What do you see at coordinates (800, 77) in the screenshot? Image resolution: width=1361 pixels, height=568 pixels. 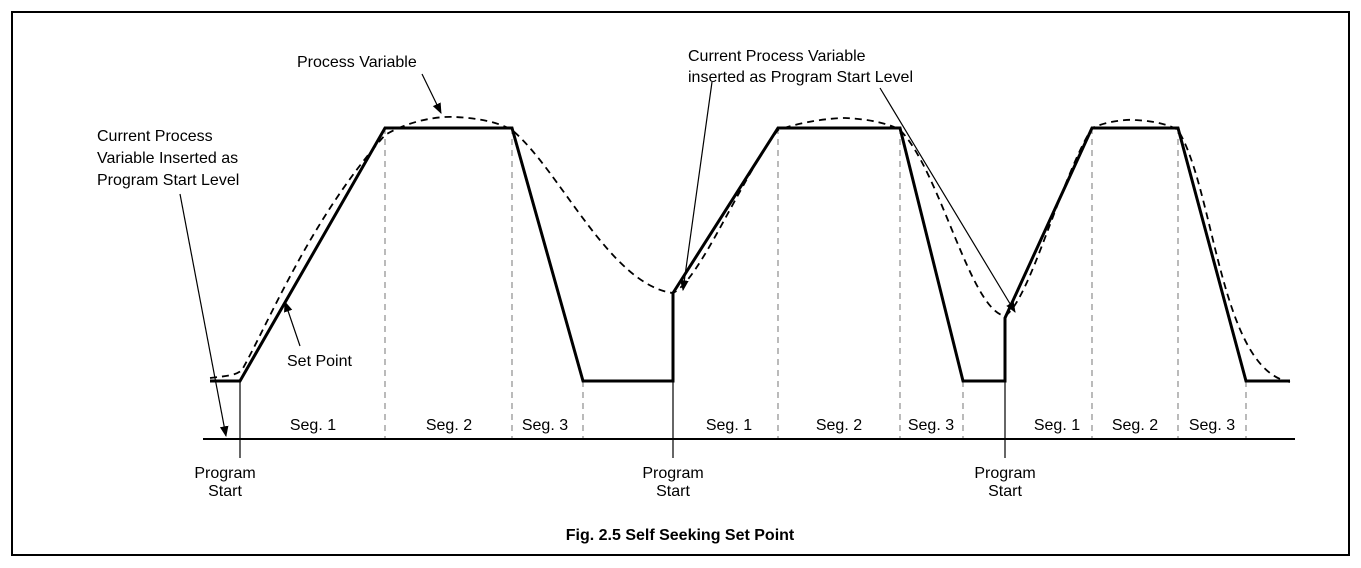 I see `right-note-line: inserted as Program Start Level` at bounding box center [800, 77].